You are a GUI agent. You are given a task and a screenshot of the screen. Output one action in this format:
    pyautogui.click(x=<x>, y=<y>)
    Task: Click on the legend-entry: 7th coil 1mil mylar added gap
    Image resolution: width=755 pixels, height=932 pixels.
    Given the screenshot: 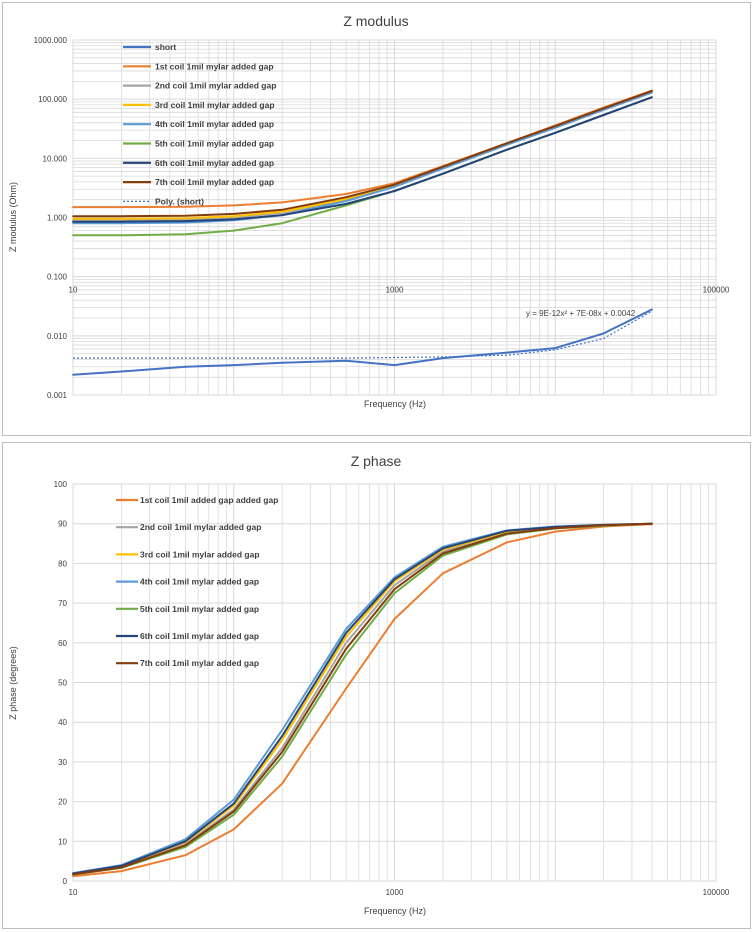 What is the action you would take?
    pyautogui.click(x=214, y=182)
    